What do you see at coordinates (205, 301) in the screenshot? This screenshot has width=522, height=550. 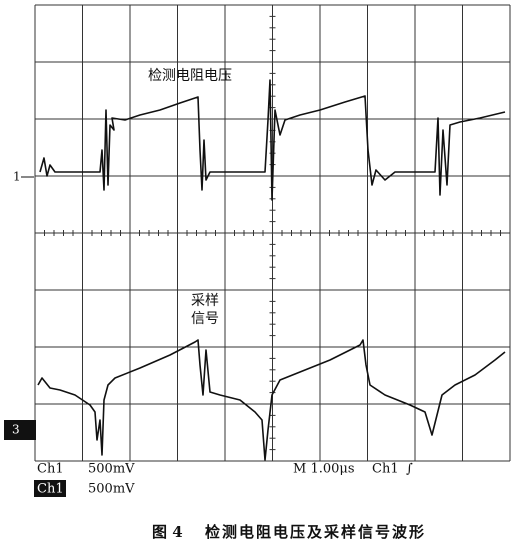 I see `sampling-label: 采样` at bounding box center [205, 301].